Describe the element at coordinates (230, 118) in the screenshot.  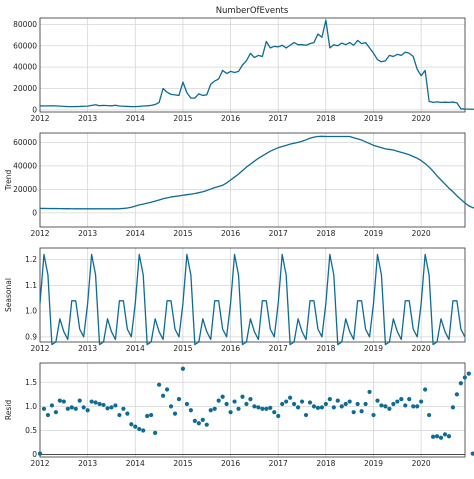
I see `panel-1-x-tick-label: 2016` at that location.